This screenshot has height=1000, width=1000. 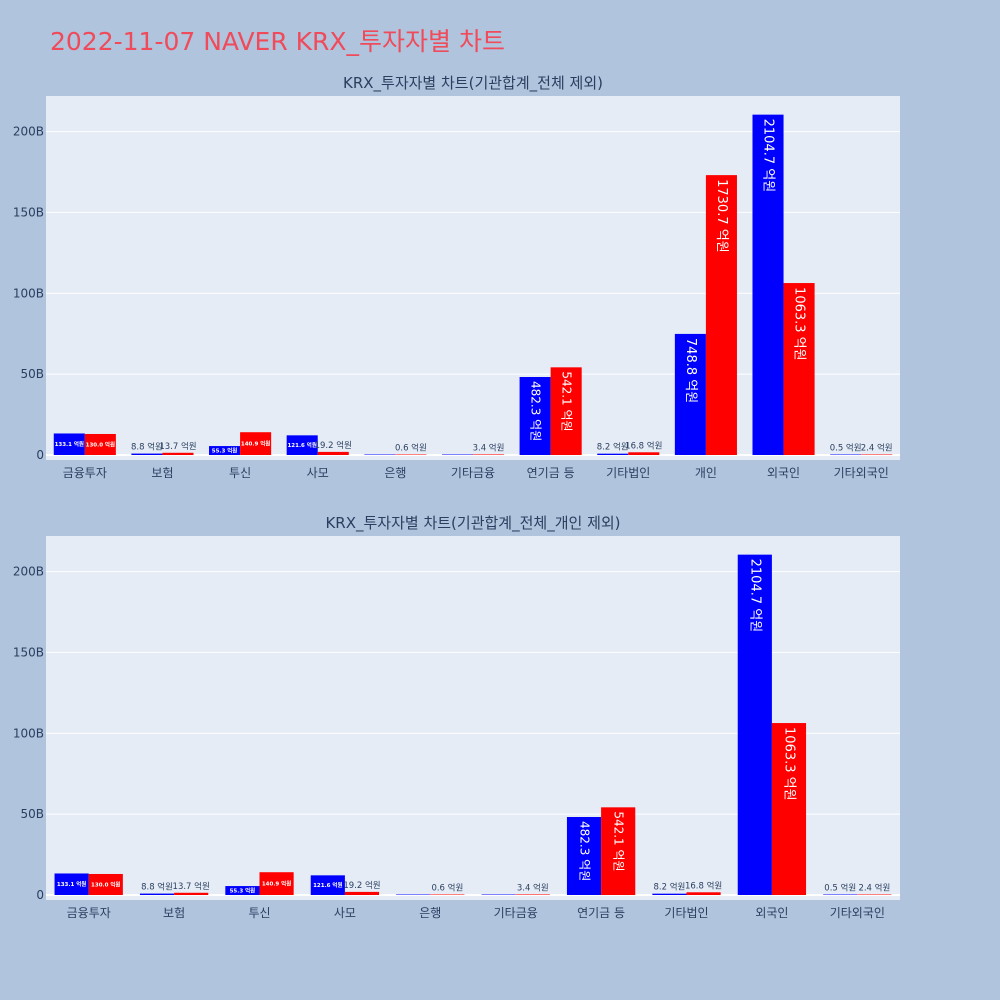 What do you see at coordinates (395, 472) in the screenshot?
I see `x-tick-label: 은행` at bounding box center [395, 472].